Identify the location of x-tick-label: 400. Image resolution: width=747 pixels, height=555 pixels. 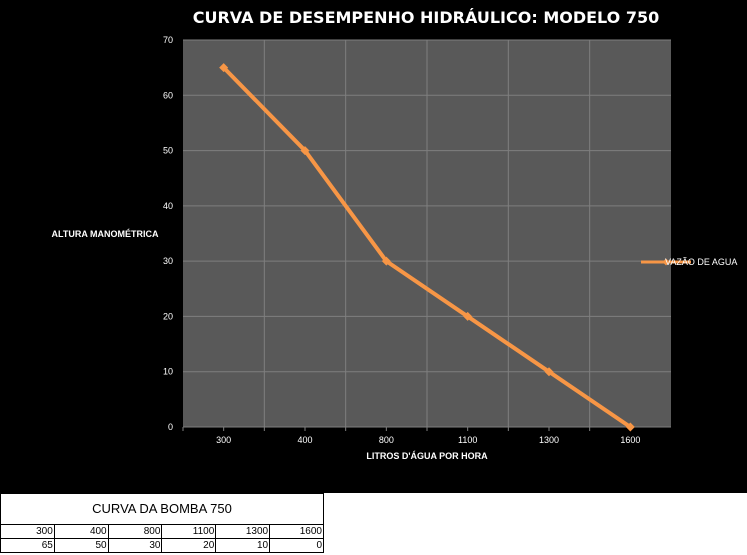
(304, 440).